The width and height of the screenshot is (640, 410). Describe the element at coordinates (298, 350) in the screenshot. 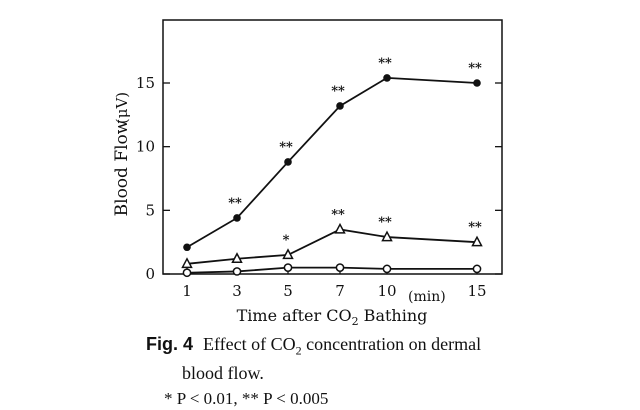

I see `caption-subscript: 2` at that location.